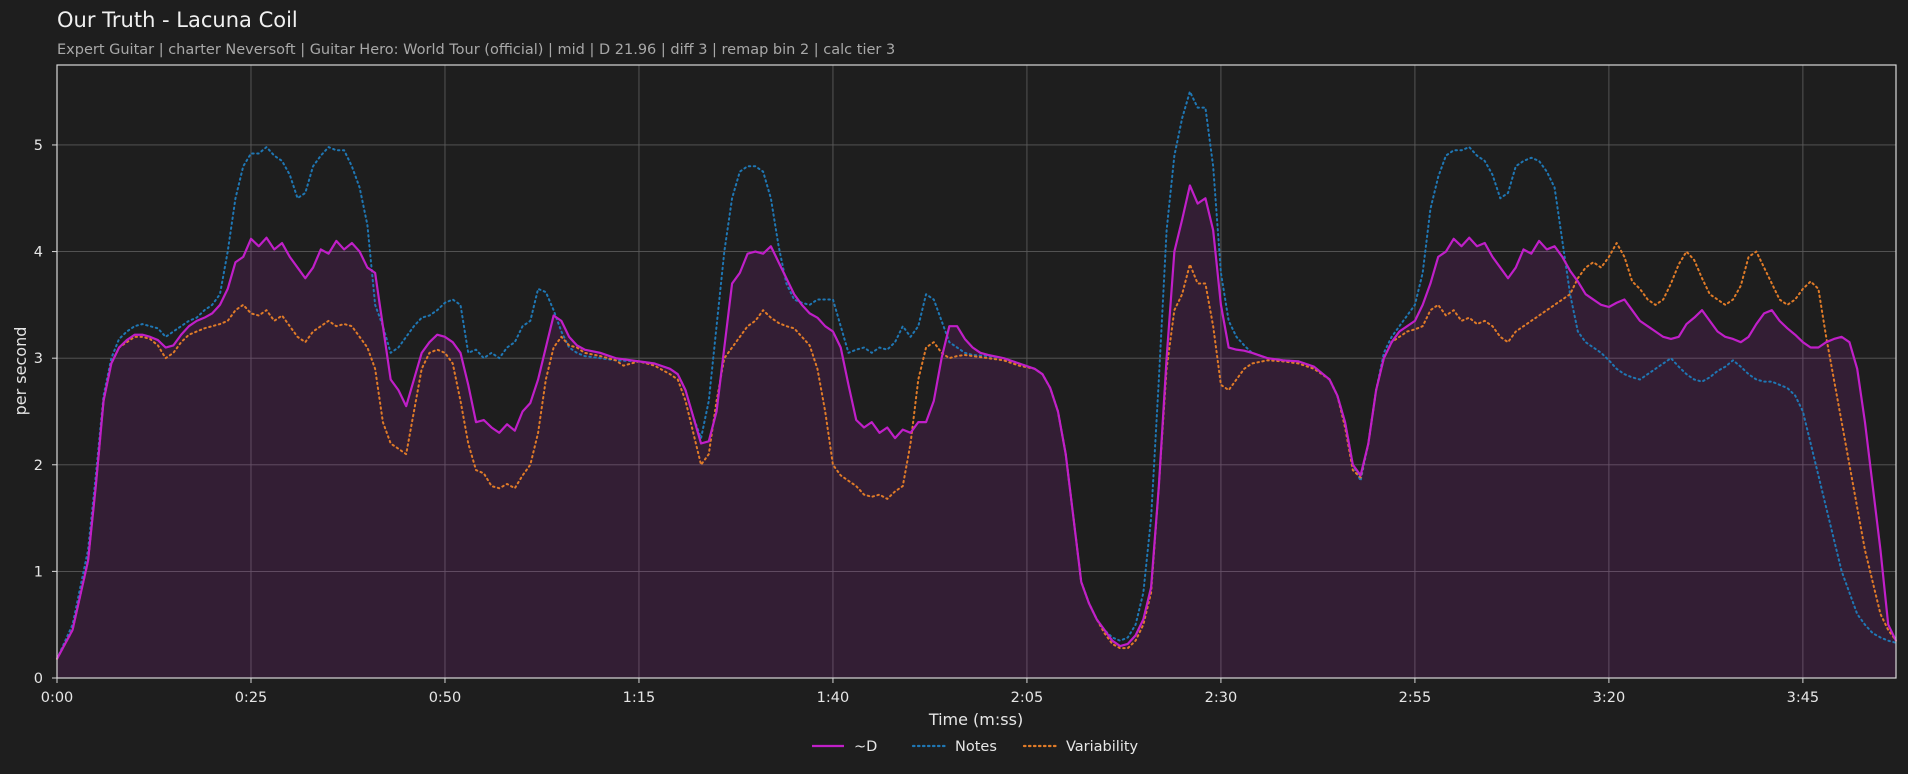 The width and height of the screenshot is (1908, 774). Describe the element at coordinates (1609, 698) in the screenshot. I see `x-tick-label: 3:20` at that location.